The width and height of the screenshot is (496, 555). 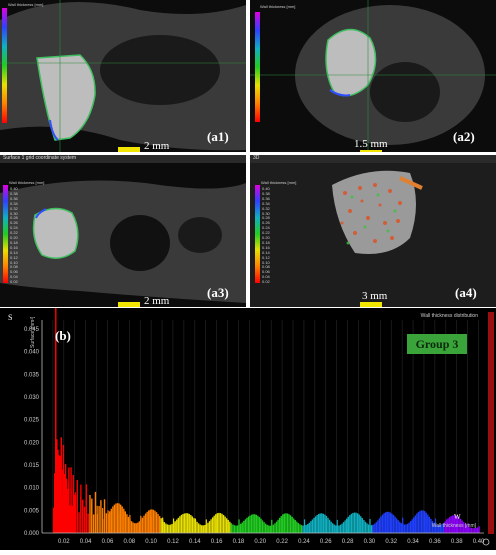 What do you see at coordinates (14, 218) in the screenshot?
I see `legend-tick-a3: 0.28` at bounding box center [14, 218].